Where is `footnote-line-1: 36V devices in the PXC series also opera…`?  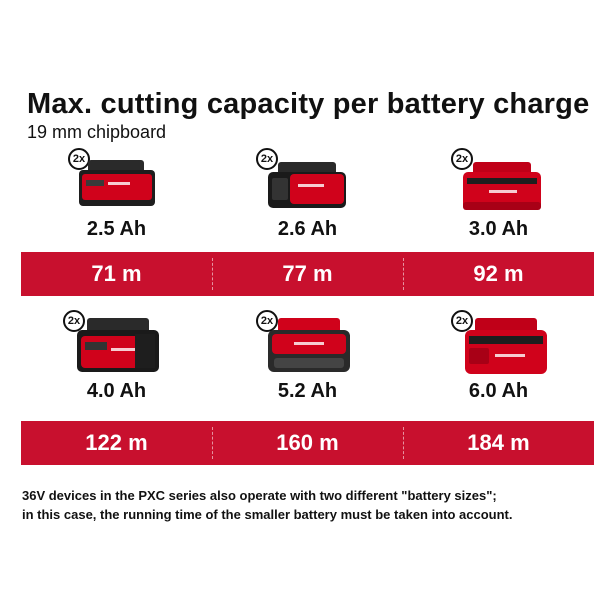
footnote-line-1: 36V devices in the PXC series also opera… is located at coordinates (259, 495).